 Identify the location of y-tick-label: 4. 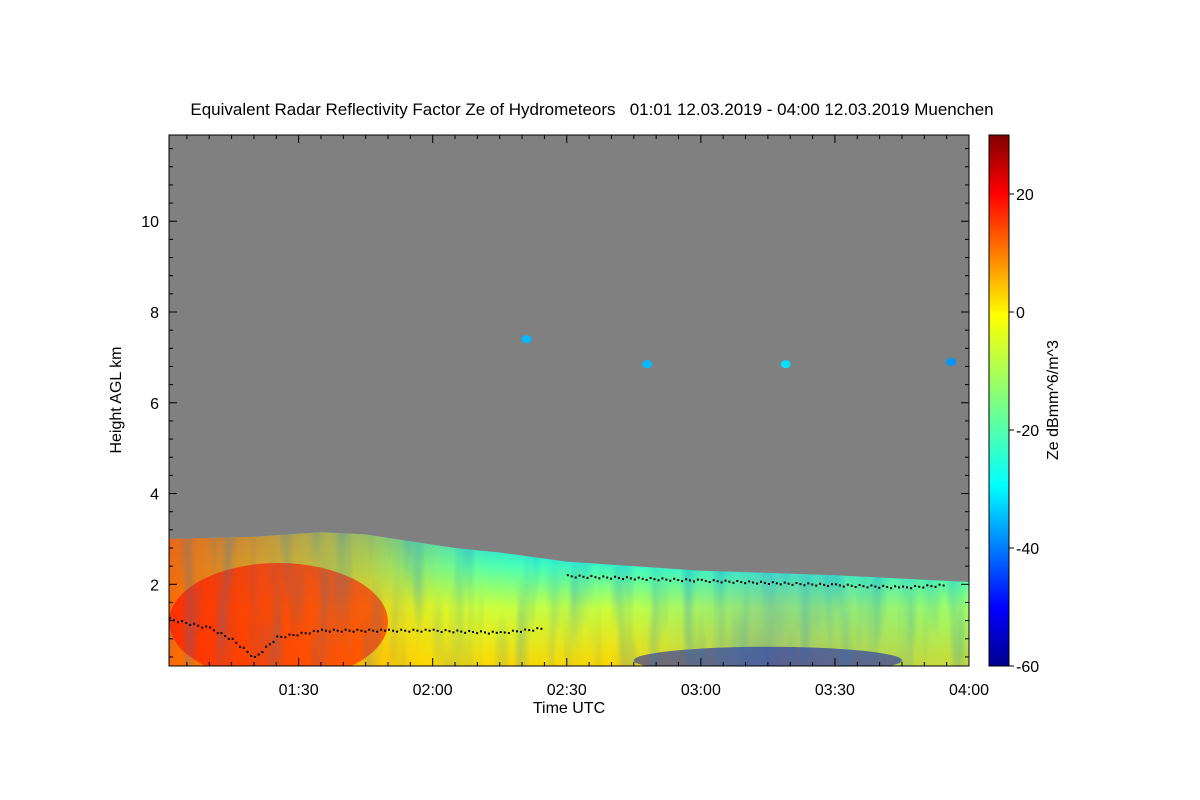
(154, 495).